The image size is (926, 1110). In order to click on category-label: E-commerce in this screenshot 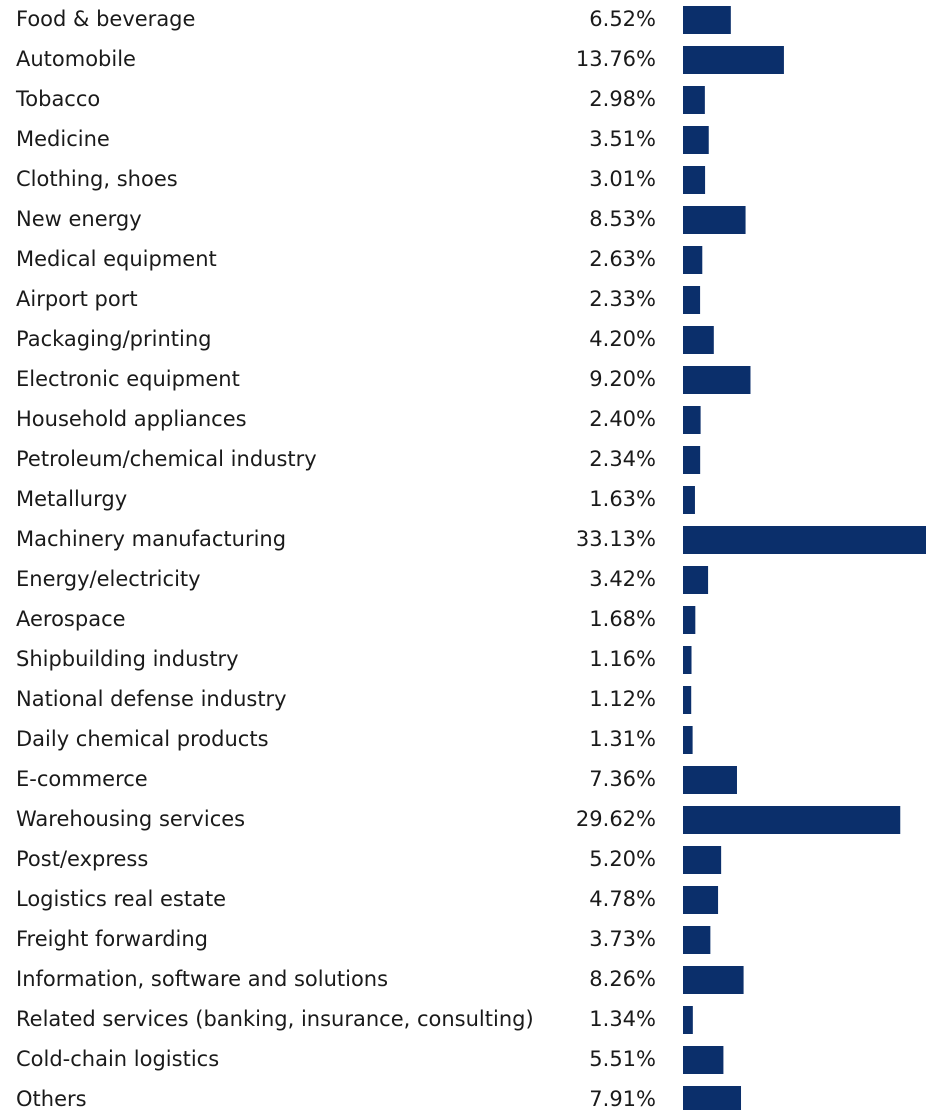, I will do `click(82, 779)`.